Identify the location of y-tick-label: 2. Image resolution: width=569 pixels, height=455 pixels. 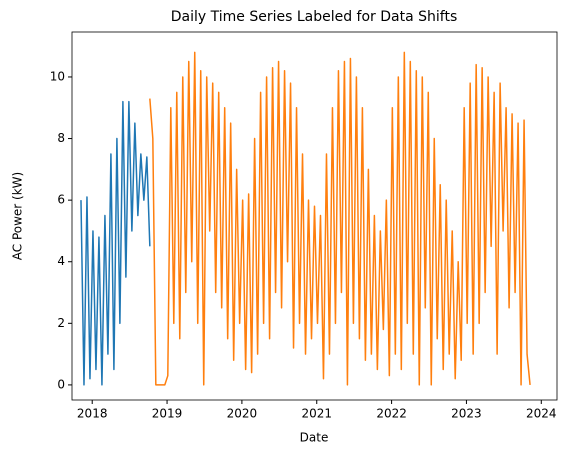
(61, 323).